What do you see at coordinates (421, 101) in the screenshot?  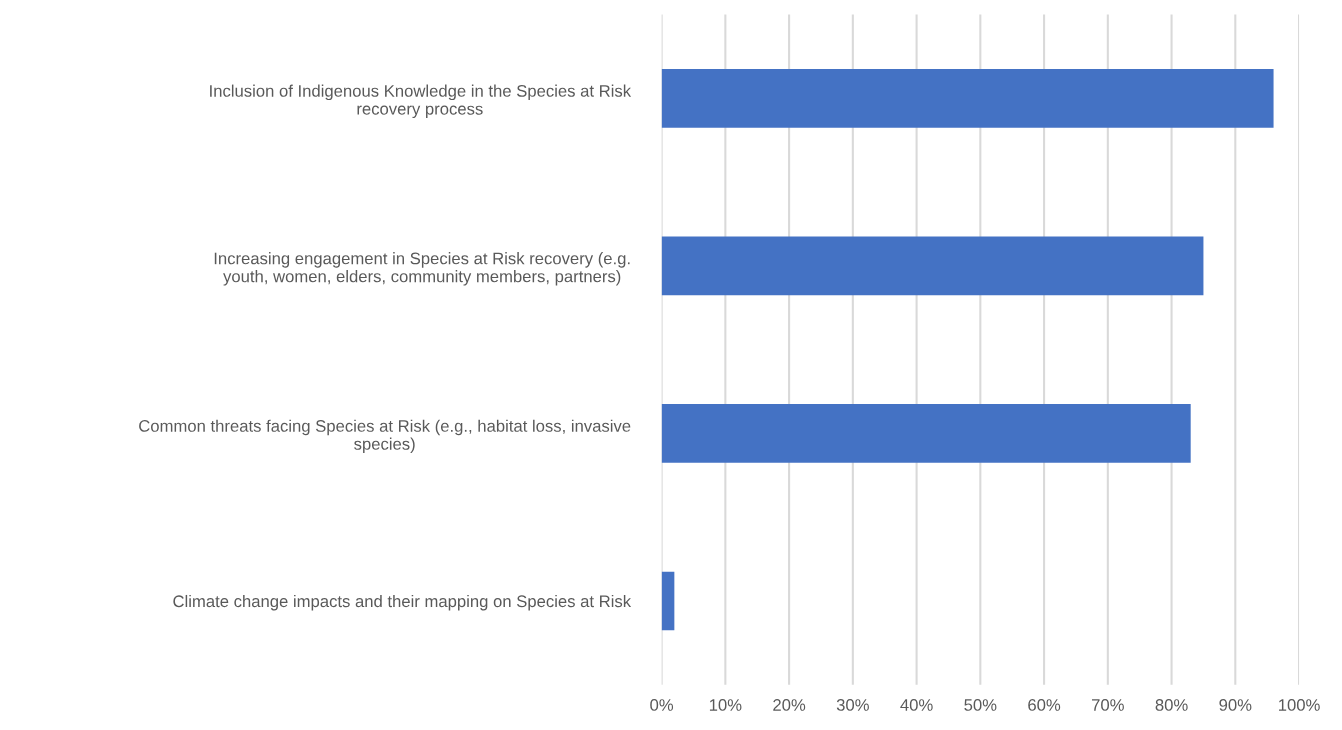 I see `y-tick-label: Inclusion of Indigenous Knowledge in the Species at Risk recovery process` at bounding box center [421, 101].